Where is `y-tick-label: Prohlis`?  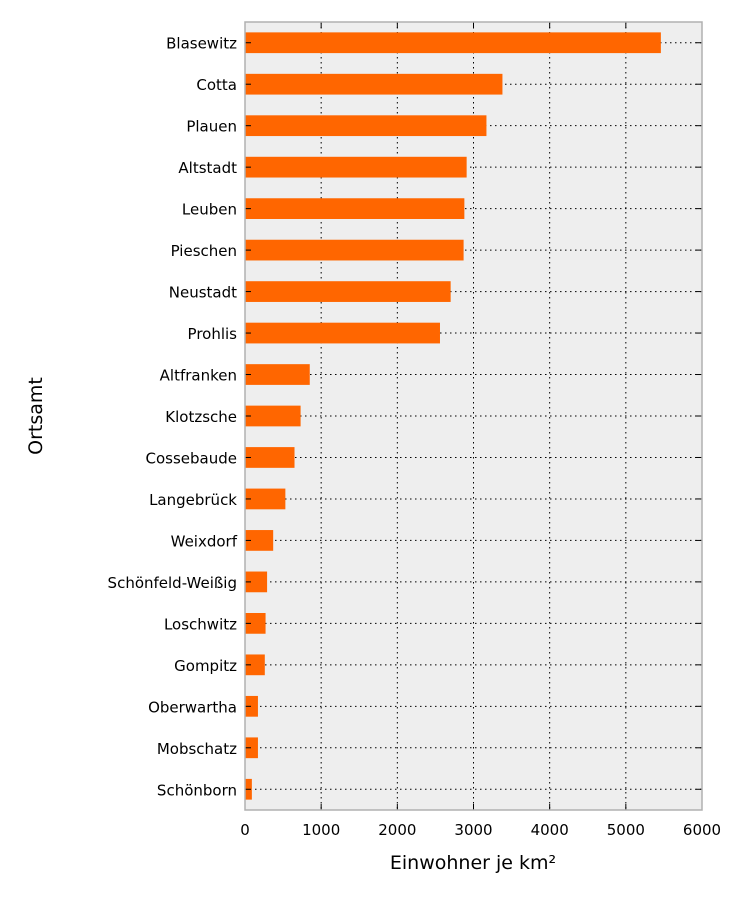 y-tick-label: Prohlis is located at coordinates (213, 334).